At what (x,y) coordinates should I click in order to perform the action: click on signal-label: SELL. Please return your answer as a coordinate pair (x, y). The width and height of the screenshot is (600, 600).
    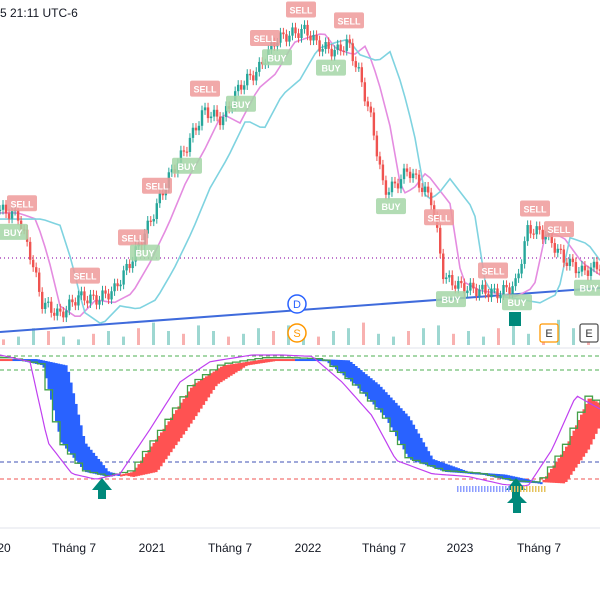
    Looking at the image, I should click on (22, 204).